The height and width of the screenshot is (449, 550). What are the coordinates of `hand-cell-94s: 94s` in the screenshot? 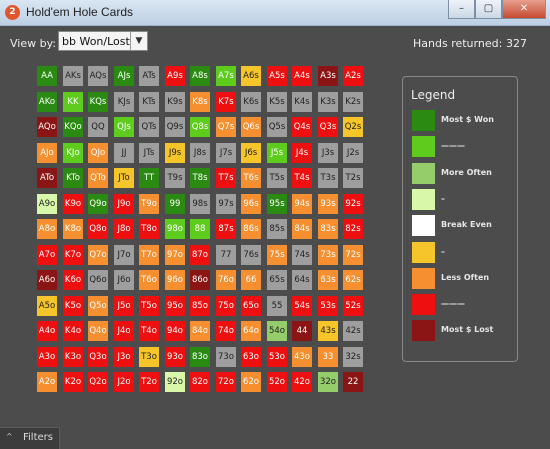 It's located at (302, 204).